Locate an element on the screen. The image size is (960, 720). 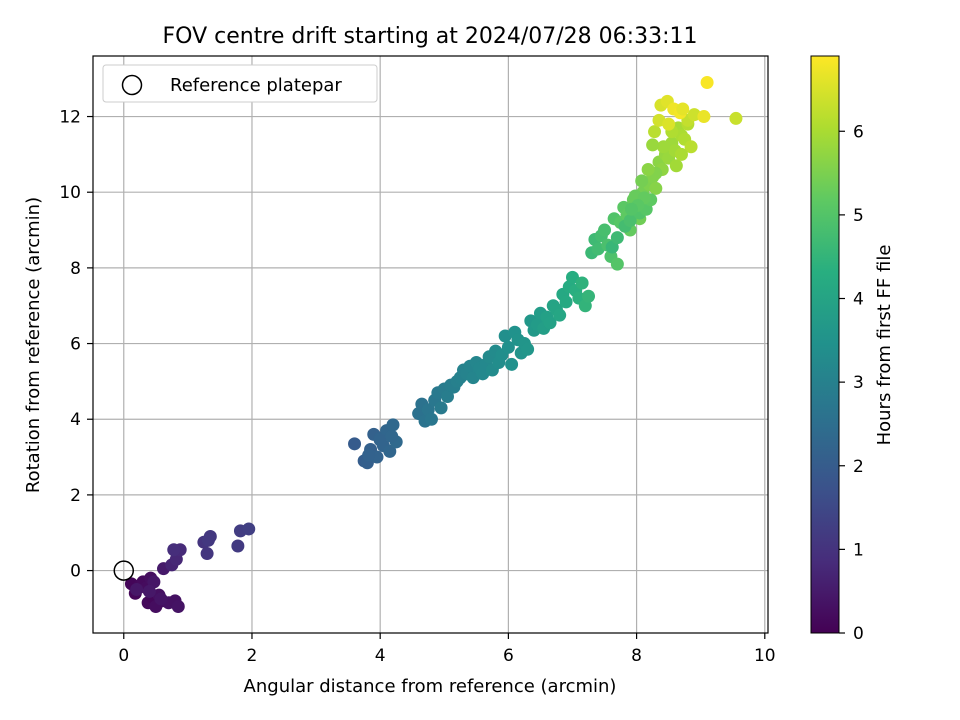
y-axis-label: Rotation from reference (arcmin) is located at coordinates (33, 345).